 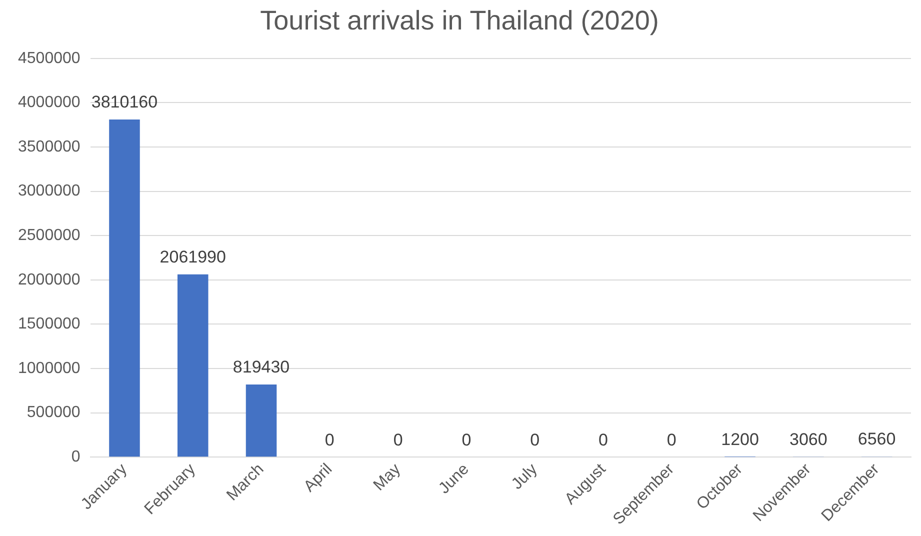 What do you see at coordinates (49, 147) in the screenshot?
I see `y-tick-label: 3500000` at bounding box center [49, 147].